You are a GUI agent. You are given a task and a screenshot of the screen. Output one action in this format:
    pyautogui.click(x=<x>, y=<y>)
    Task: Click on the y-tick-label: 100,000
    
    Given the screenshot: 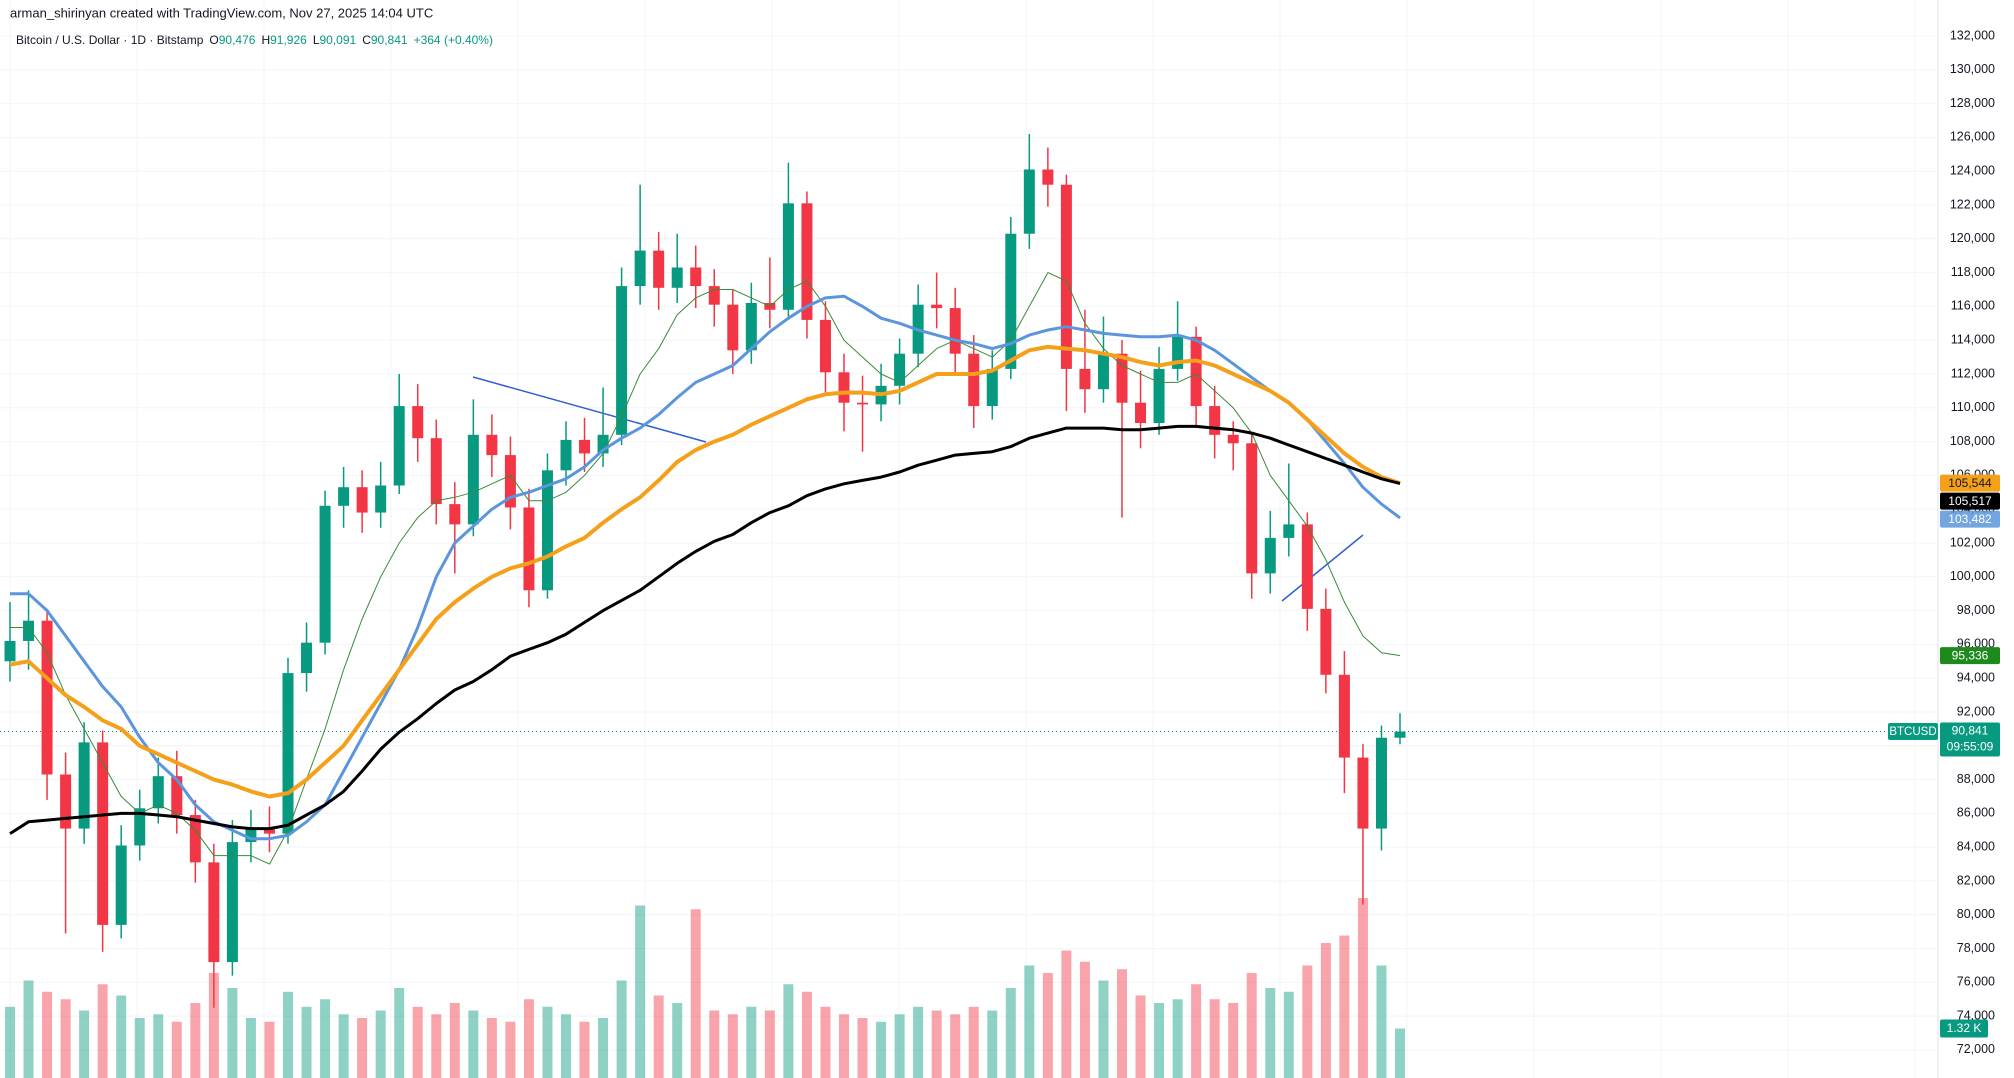 What is the action you would take?
    pyautogui.click(x=1972, y=576)
    